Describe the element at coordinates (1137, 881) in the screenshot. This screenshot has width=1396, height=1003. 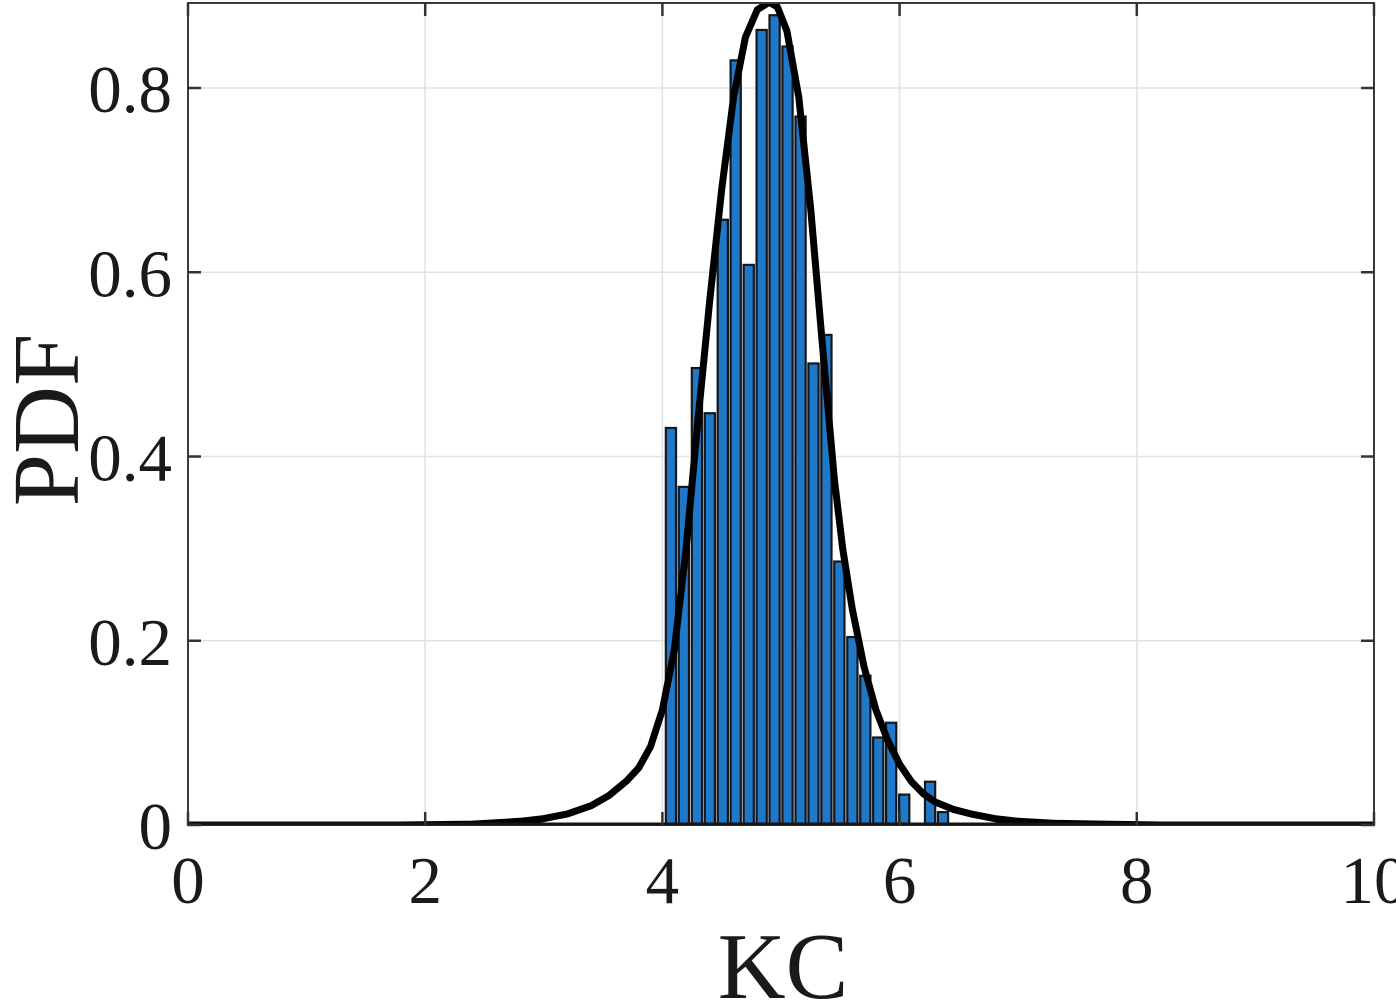
I see `x-tick-label: 8` at that location.